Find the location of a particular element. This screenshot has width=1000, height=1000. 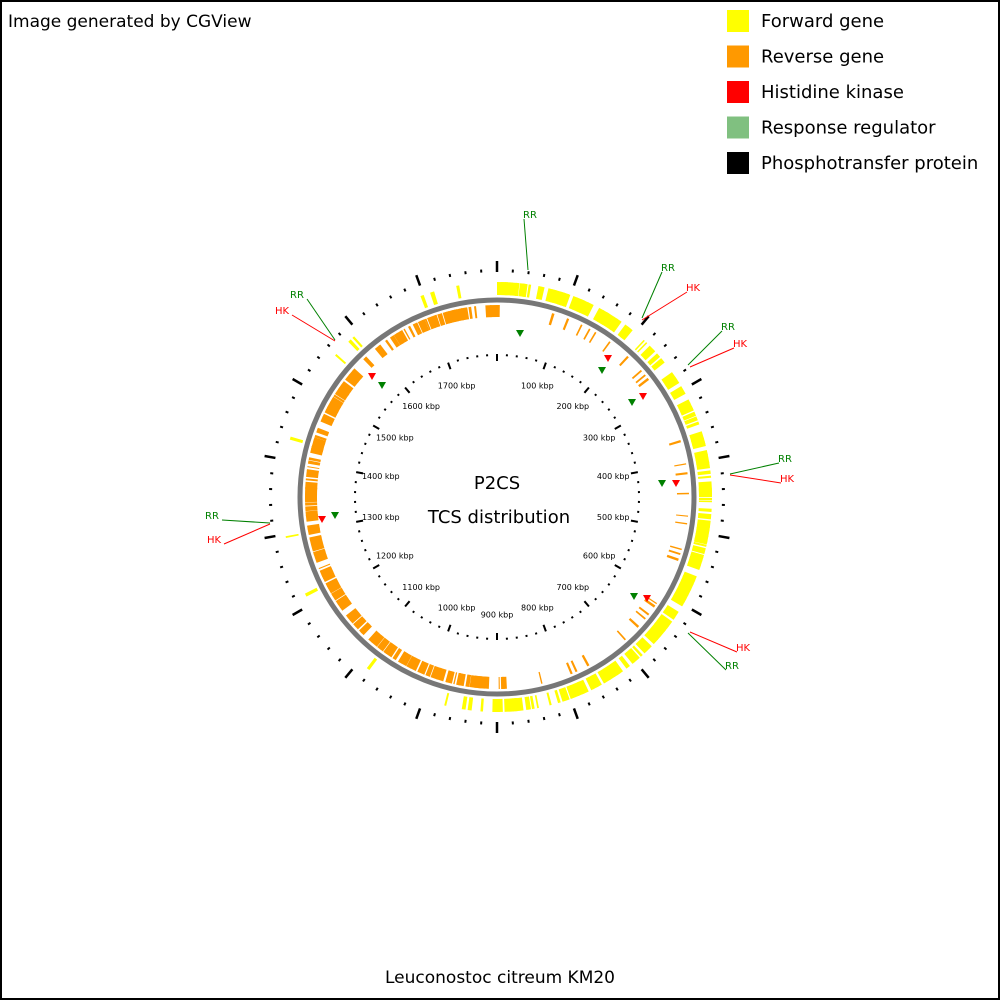

tcs-label: RR is located at coordinates (530, 215).